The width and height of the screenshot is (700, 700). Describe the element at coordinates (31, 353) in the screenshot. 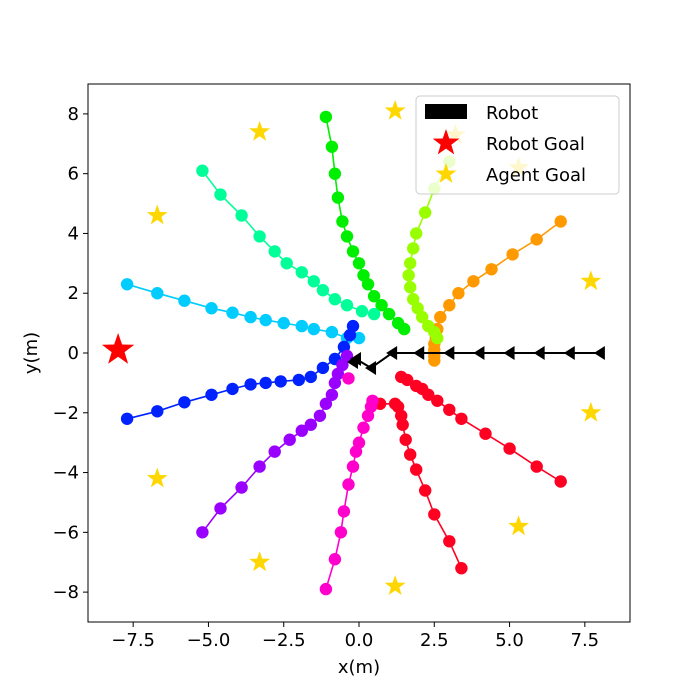

I see `y-axis-label: y(m)` at that location.